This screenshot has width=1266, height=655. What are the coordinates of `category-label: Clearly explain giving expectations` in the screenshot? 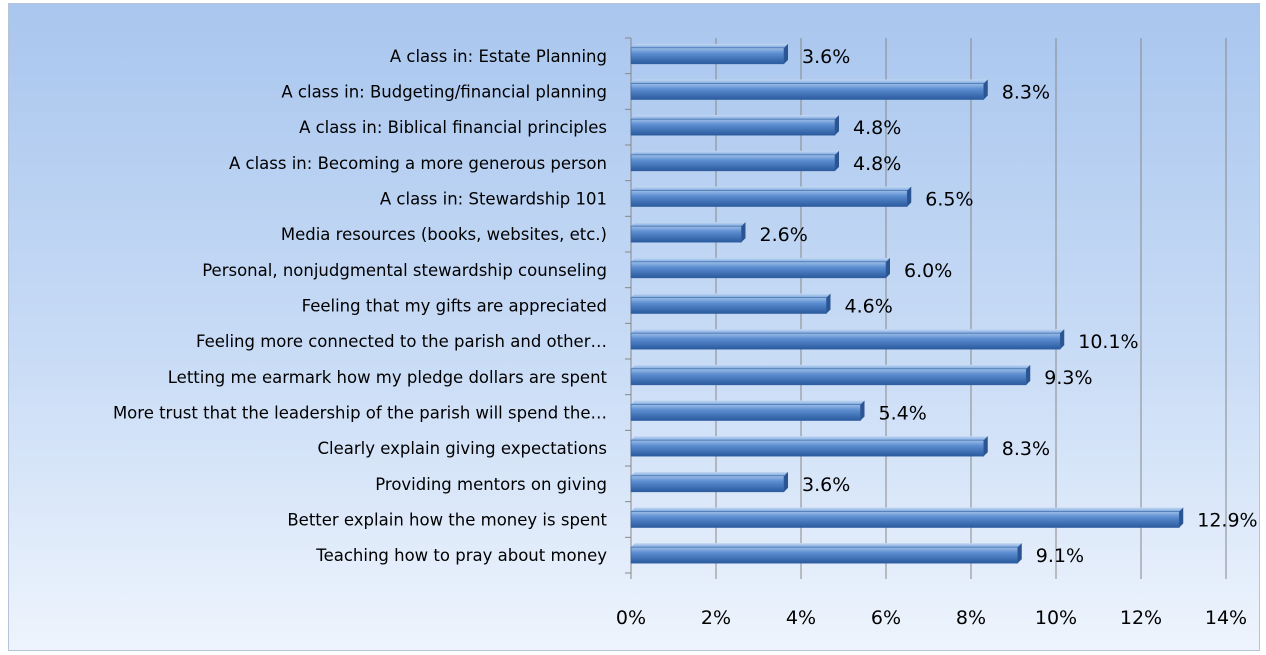 It's located at (462, 448).